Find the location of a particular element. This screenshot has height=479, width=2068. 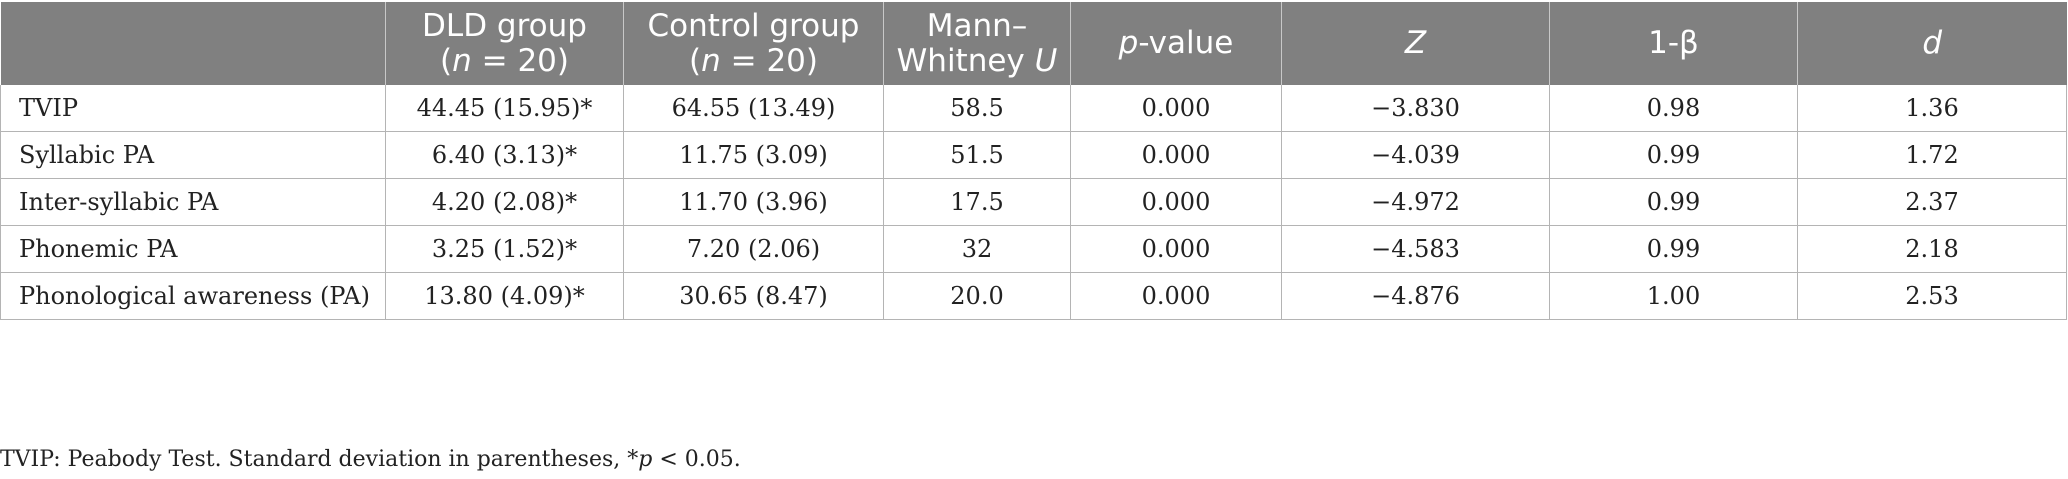

cell-z: −3.830 is located at coordinates (1415, 108).